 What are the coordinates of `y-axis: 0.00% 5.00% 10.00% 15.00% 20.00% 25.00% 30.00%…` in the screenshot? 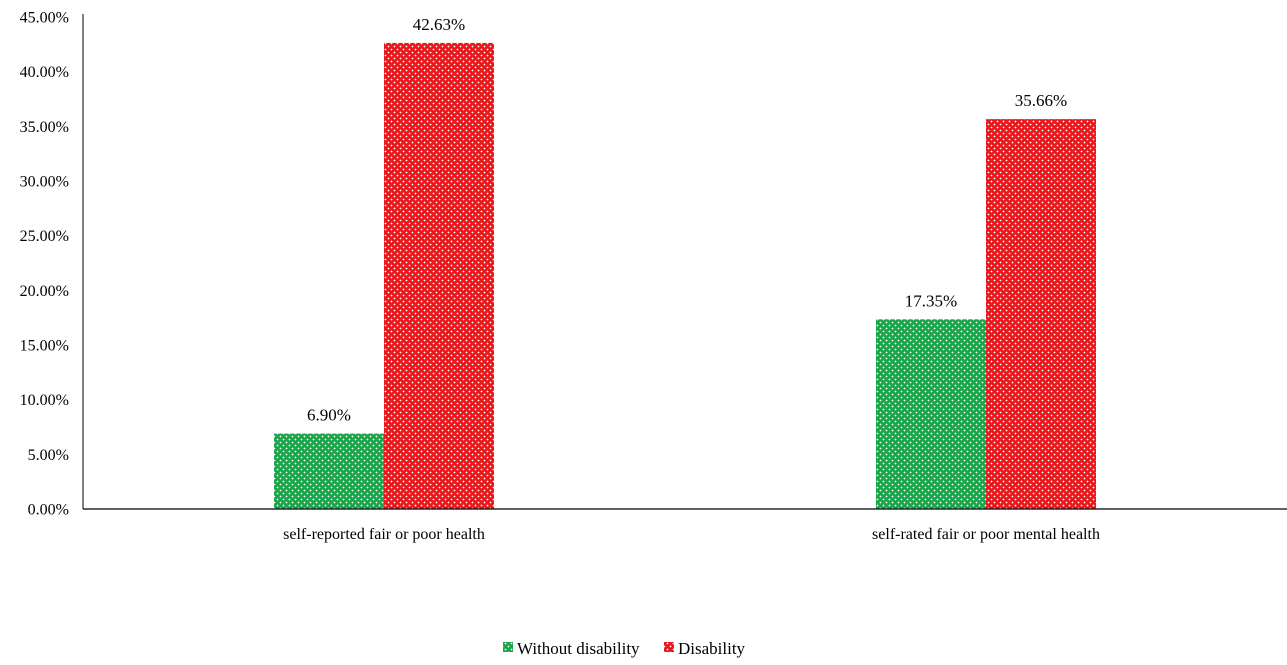 It's located at (52, 264).